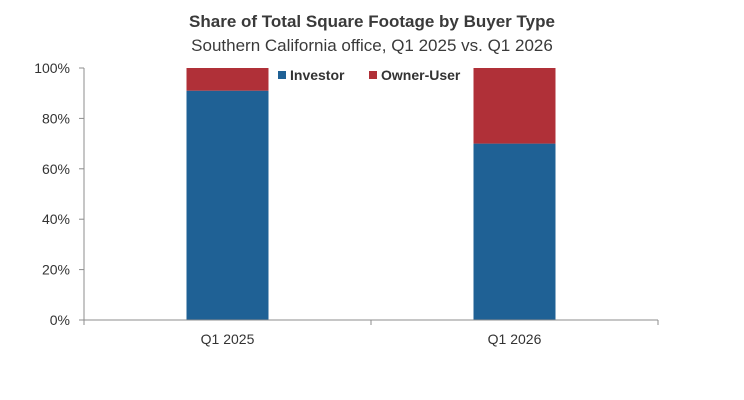  Describe the element at coordinates (227, 79) in the screenshot. I see `bar-owner-user-q1-2025` at that location.